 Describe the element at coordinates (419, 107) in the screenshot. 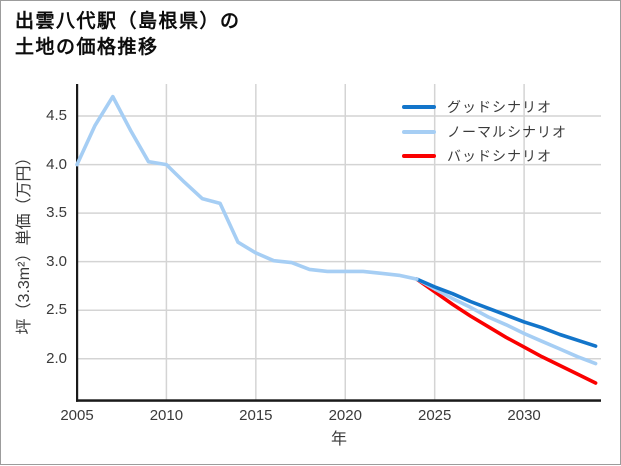

I see `legend-swatch-good-scenario` at that location.